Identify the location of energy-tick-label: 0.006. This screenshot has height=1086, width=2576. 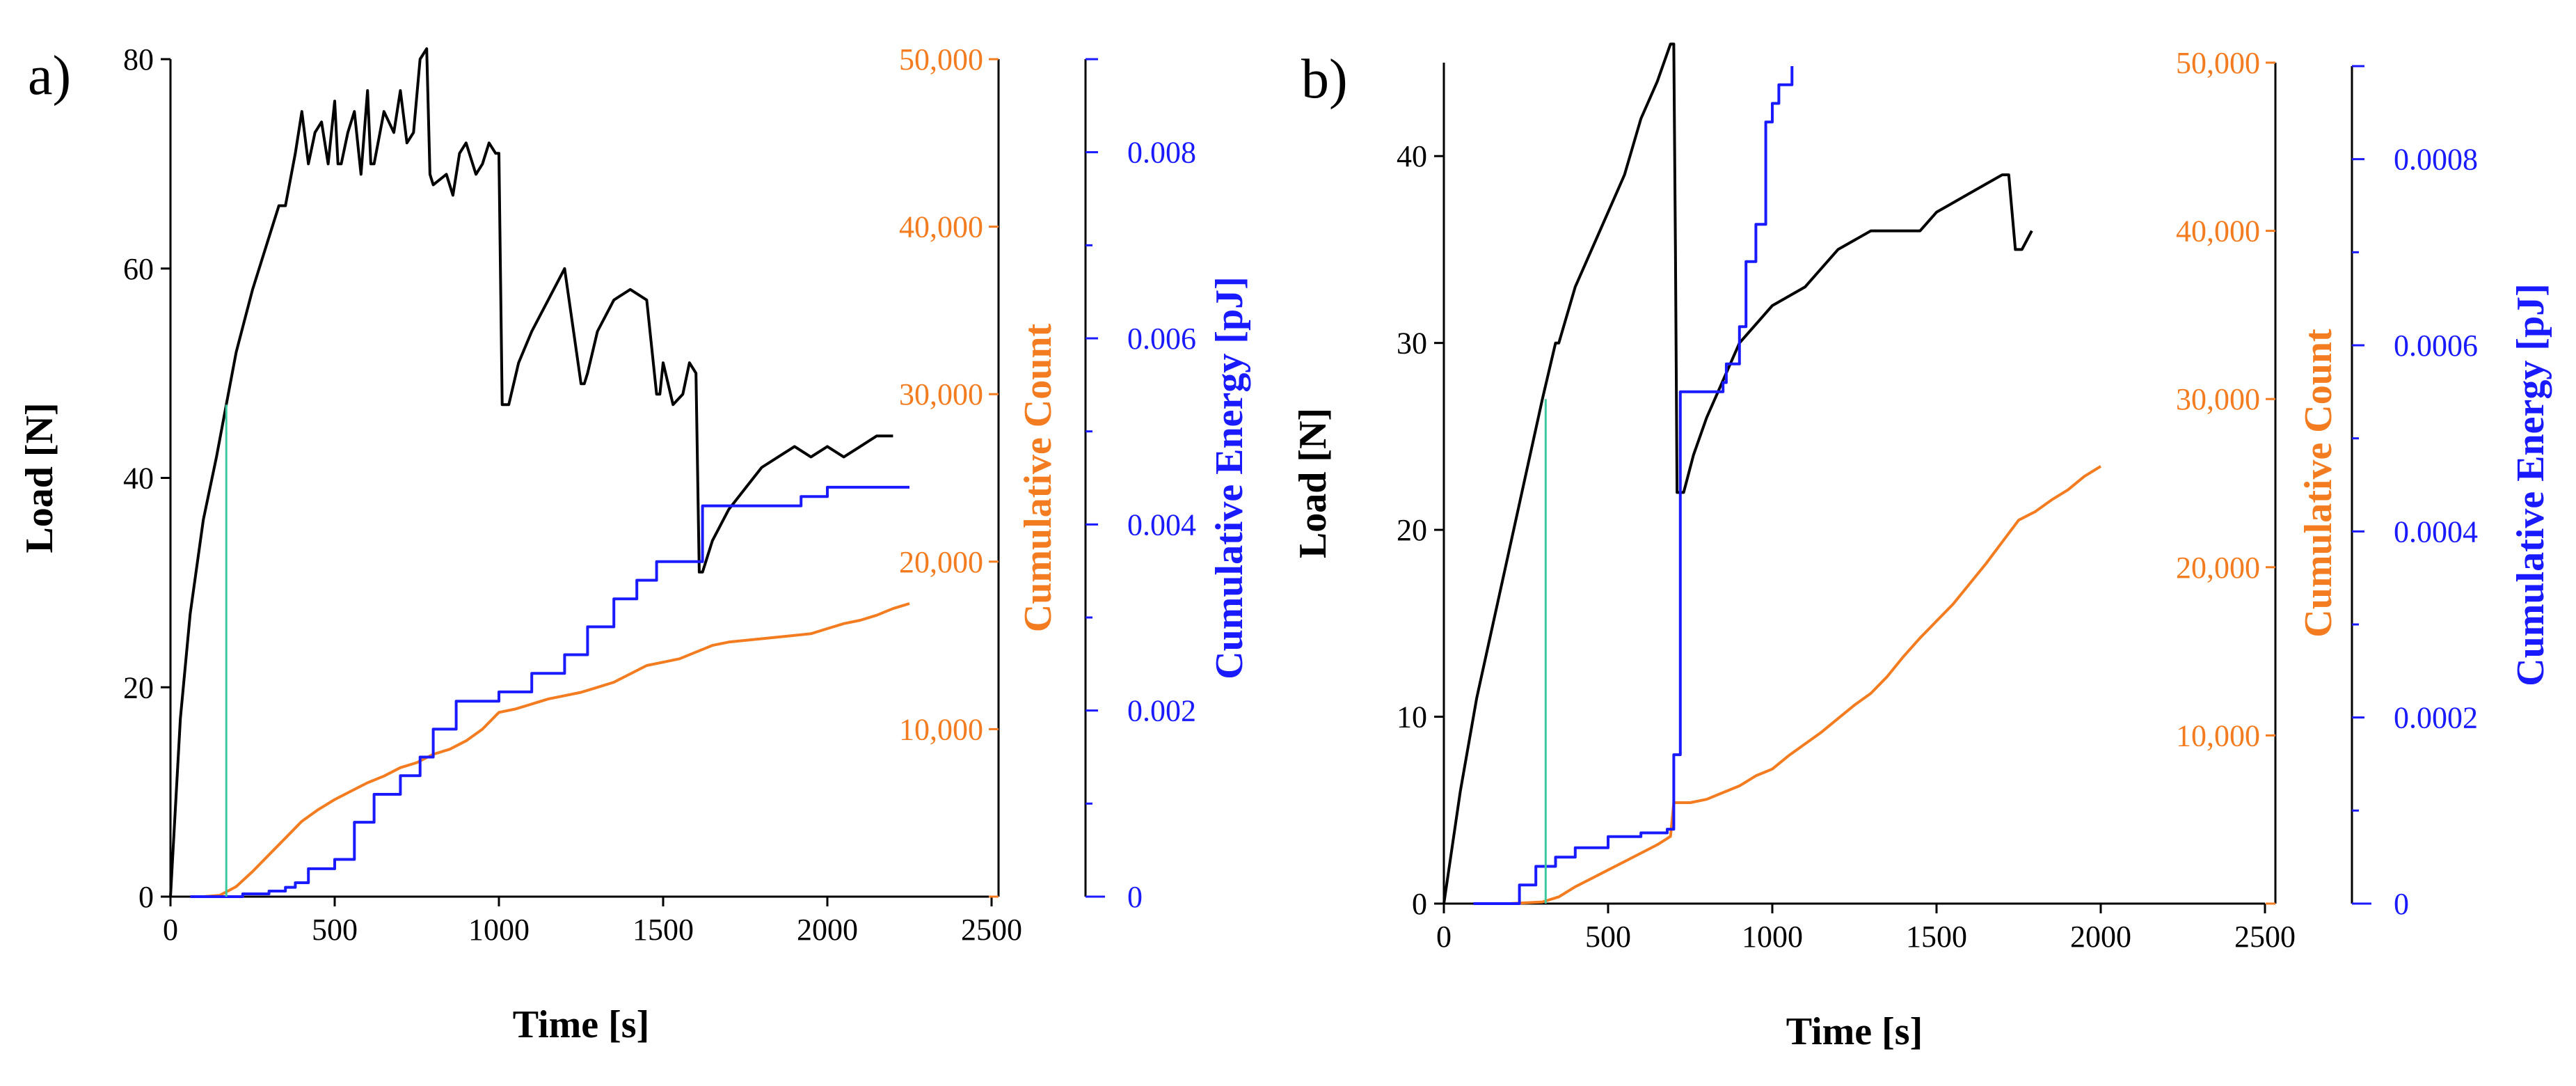
(1161, 339).